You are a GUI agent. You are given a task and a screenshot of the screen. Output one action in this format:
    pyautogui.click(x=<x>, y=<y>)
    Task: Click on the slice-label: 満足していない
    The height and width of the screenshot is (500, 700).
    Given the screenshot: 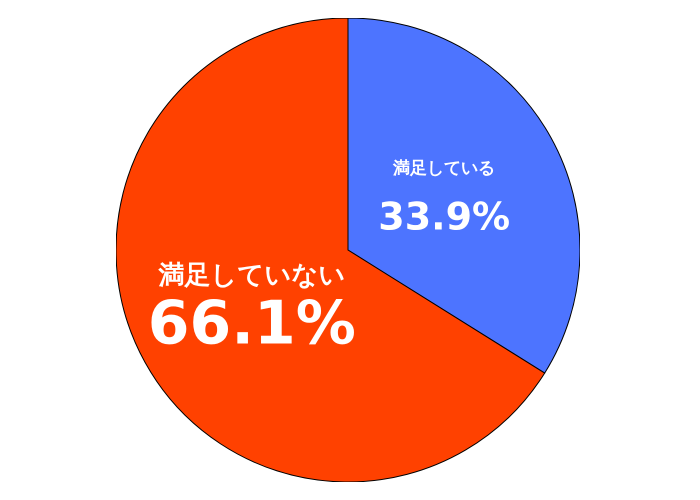 What is the action you would take?
    pyautogui.click(x=251, y=275)
    